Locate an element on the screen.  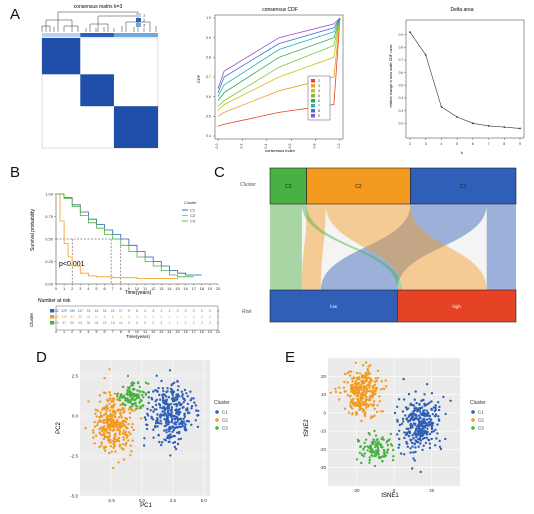
risk-table-title: Number at risk is located at coordinates (54, 301).